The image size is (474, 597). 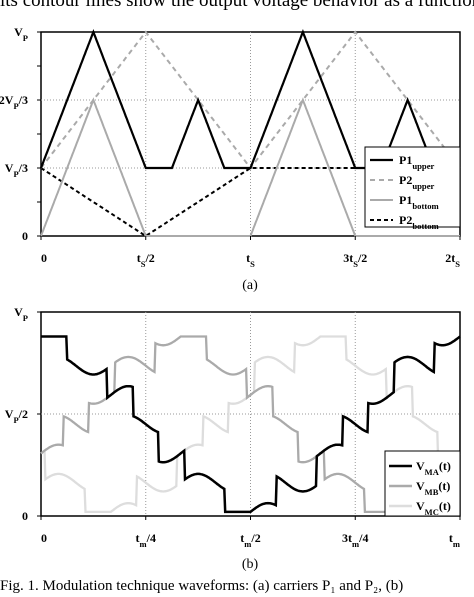 What do you see at coordinates (250, 564) in the screenshot?
I see `panel-b-label: (b)` at bounding box center [250, 564].